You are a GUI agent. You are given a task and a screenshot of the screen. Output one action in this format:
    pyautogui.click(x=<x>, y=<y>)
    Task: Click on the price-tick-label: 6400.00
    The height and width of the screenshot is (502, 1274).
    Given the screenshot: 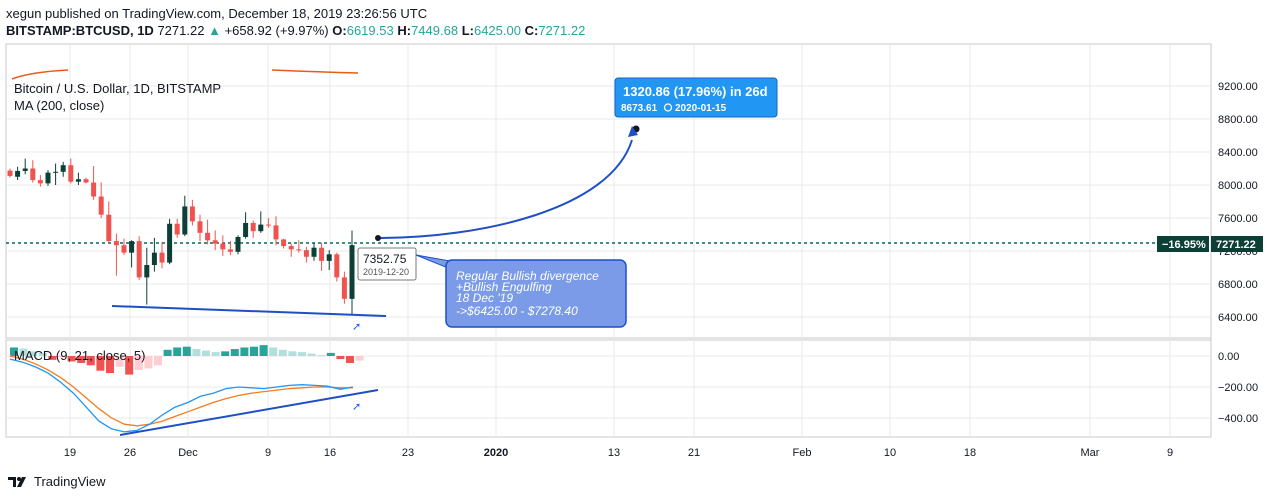 What is the action you would take?
    pyautogui.click(x=1238, y=318)
    